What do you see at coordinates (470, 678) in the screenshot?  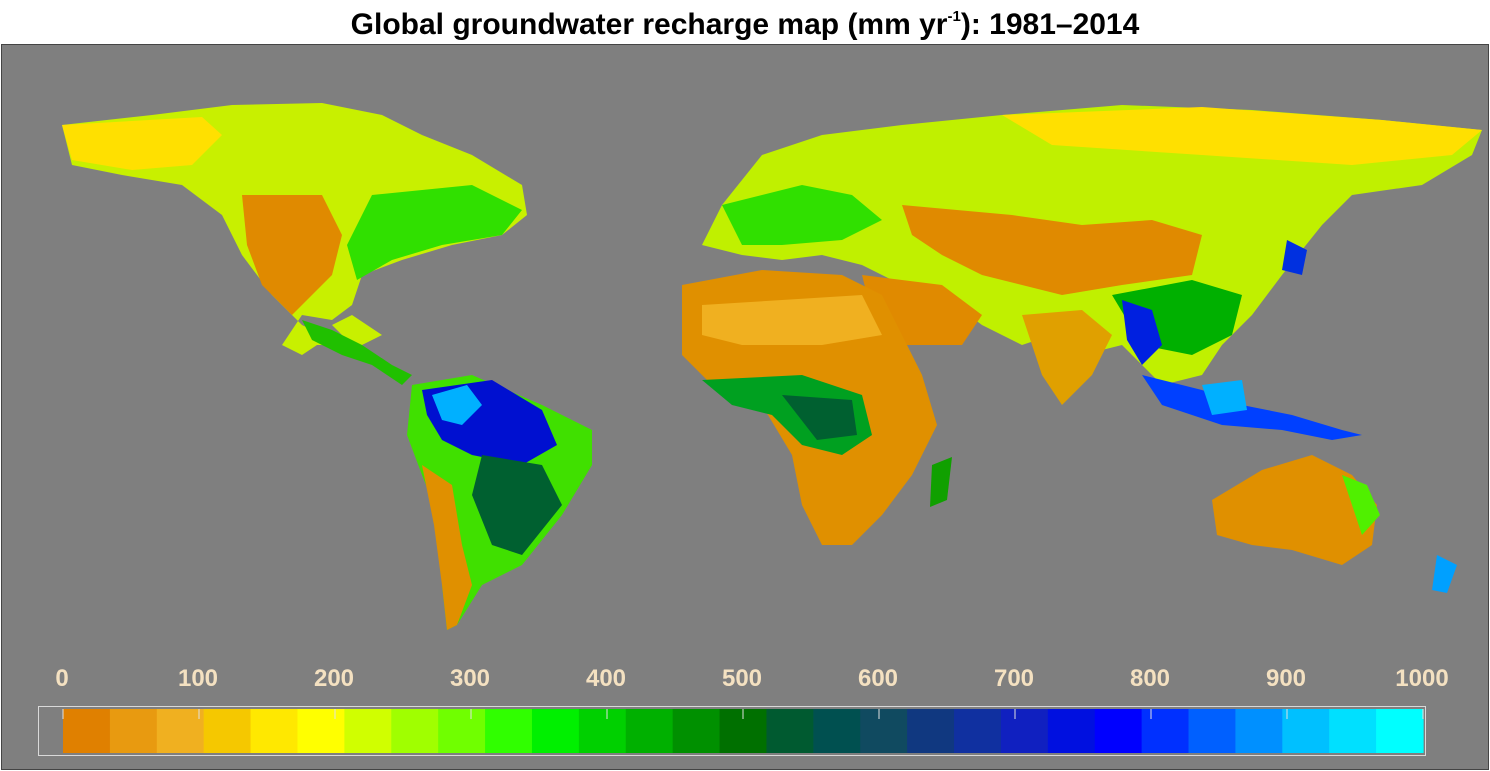 I see `colorbar-tick-label: 300` at bounding box center [470, 678].